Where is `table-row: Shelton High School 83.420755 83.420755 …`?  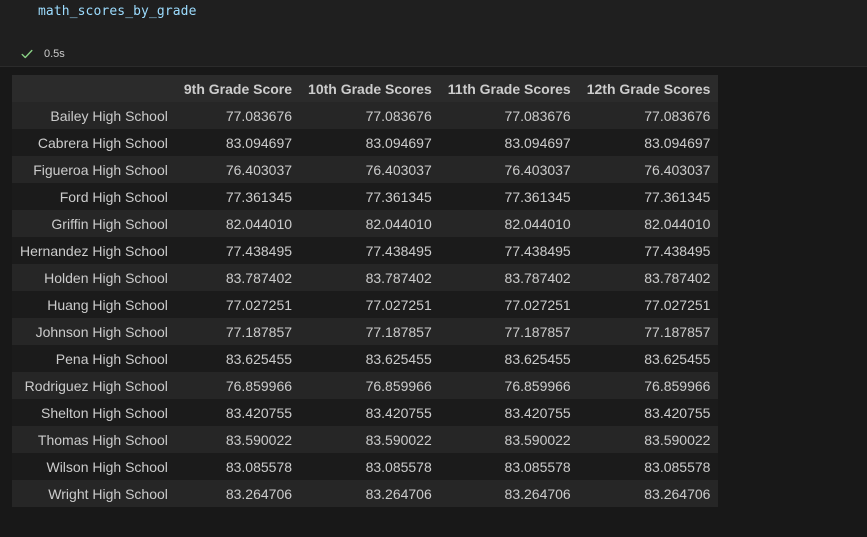
table-row: Shelton High School 83.420755 83.420755 … is located at coordinates (365, 412).